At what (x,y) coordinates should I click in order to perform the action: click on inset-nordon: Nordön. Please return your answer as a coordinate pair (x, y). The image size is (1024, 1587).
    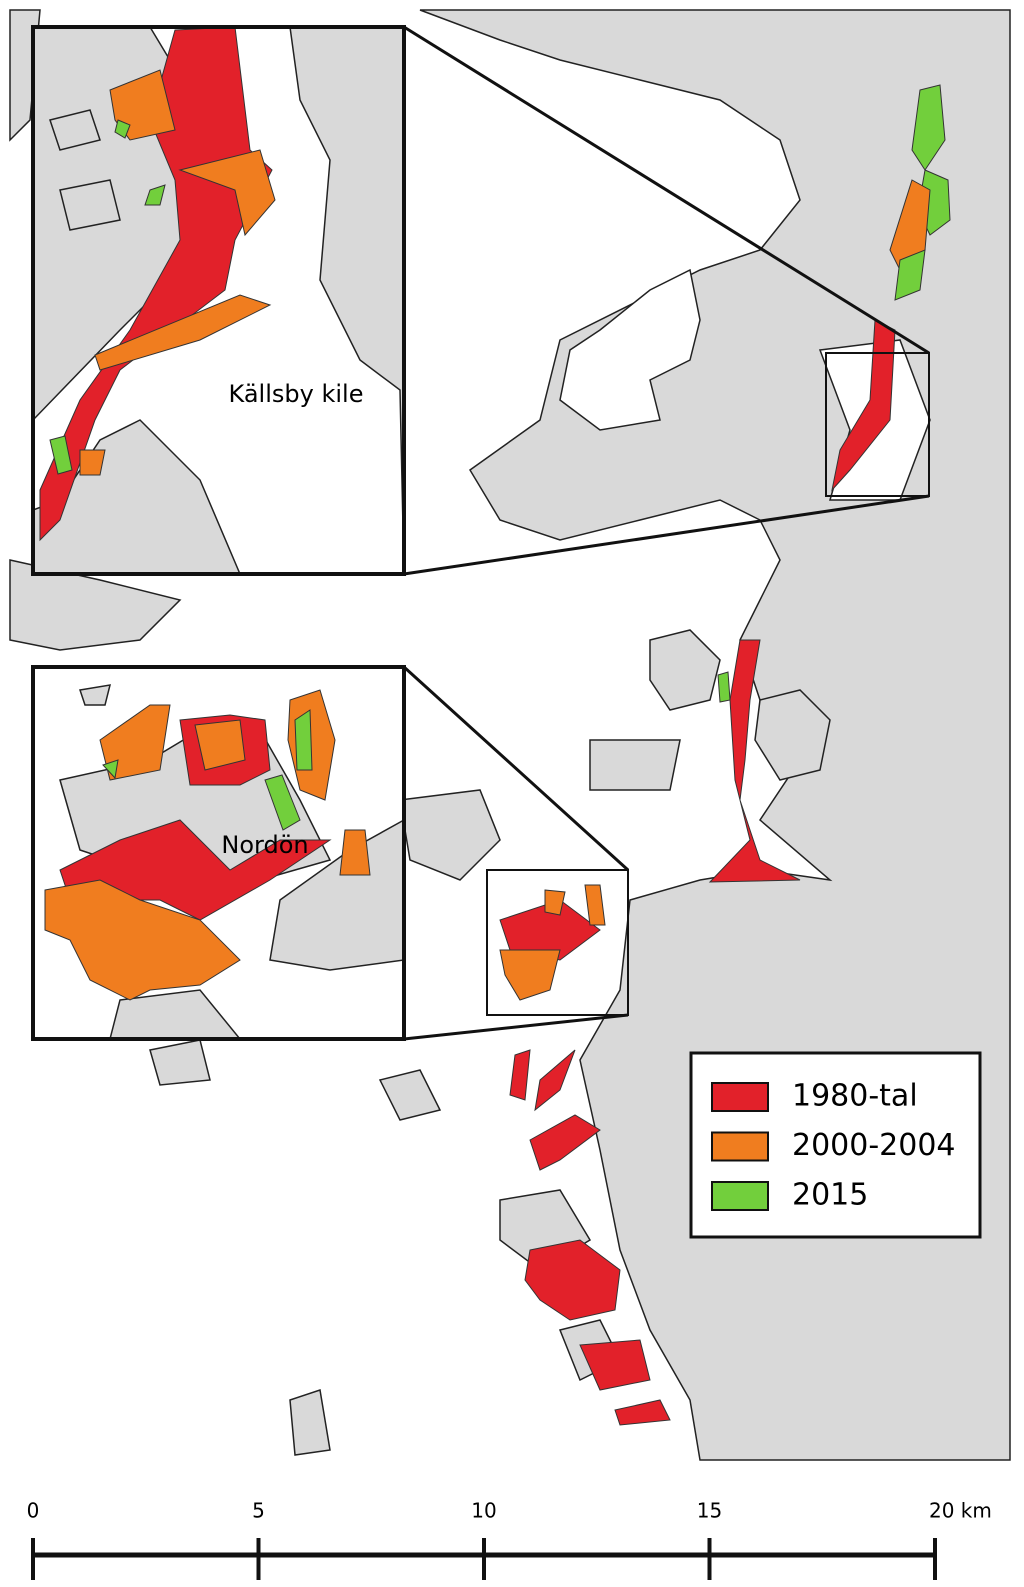
    Looking at the image, I should click on (218, 853).